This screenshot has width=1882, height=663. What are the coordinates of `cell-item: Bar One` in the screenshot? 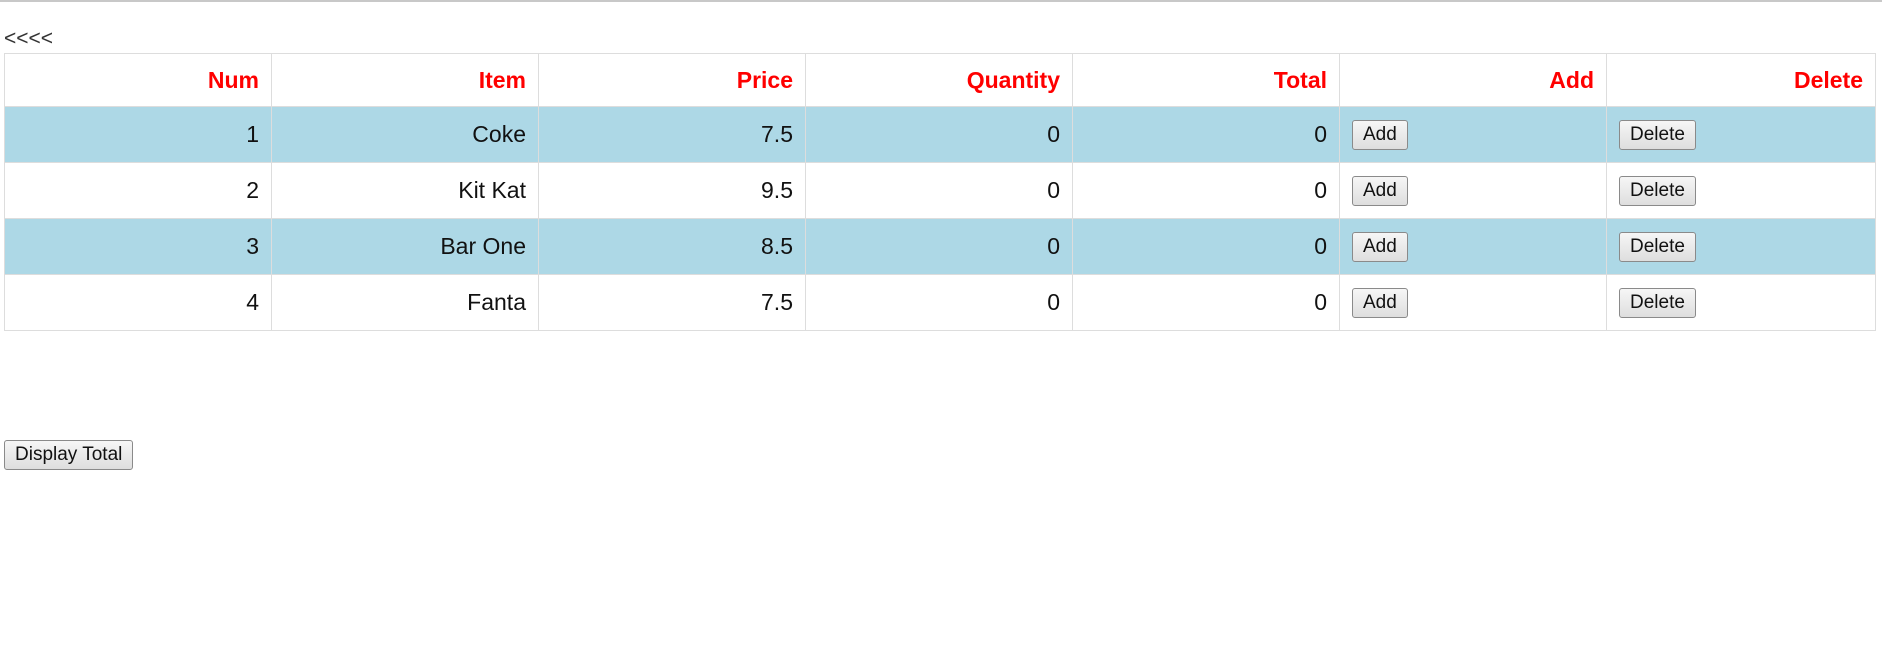 It's located at (405, 246).